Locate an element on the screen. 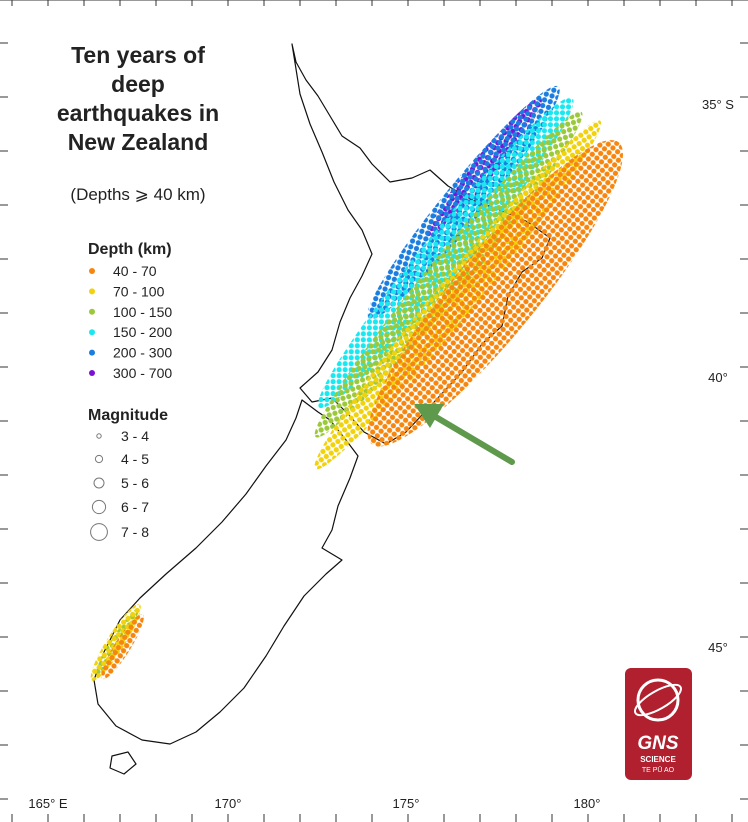  legend-label: 6 - 7 is located at coordinates (135, 507).